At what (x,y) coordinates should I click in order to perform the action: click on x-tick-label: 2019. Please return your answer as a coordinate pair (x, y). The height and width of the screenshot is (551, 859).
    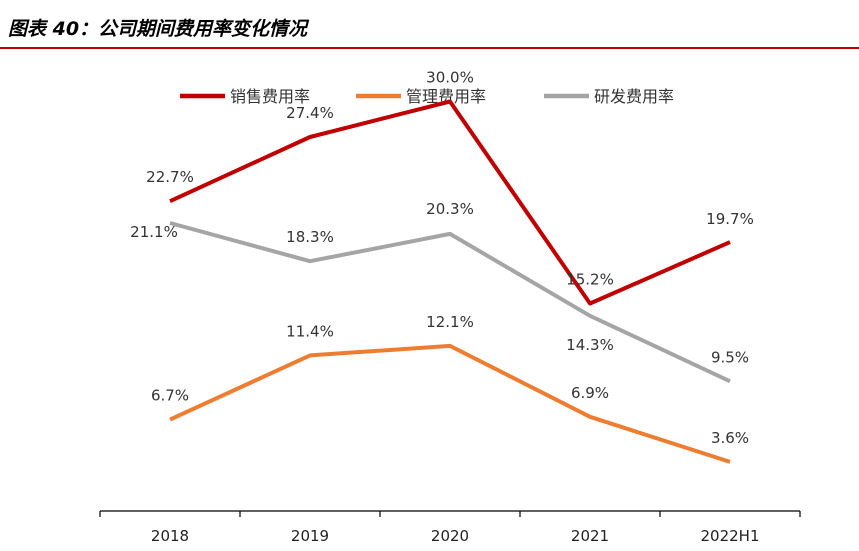
    Looking at the image, I should click on (310, 536).